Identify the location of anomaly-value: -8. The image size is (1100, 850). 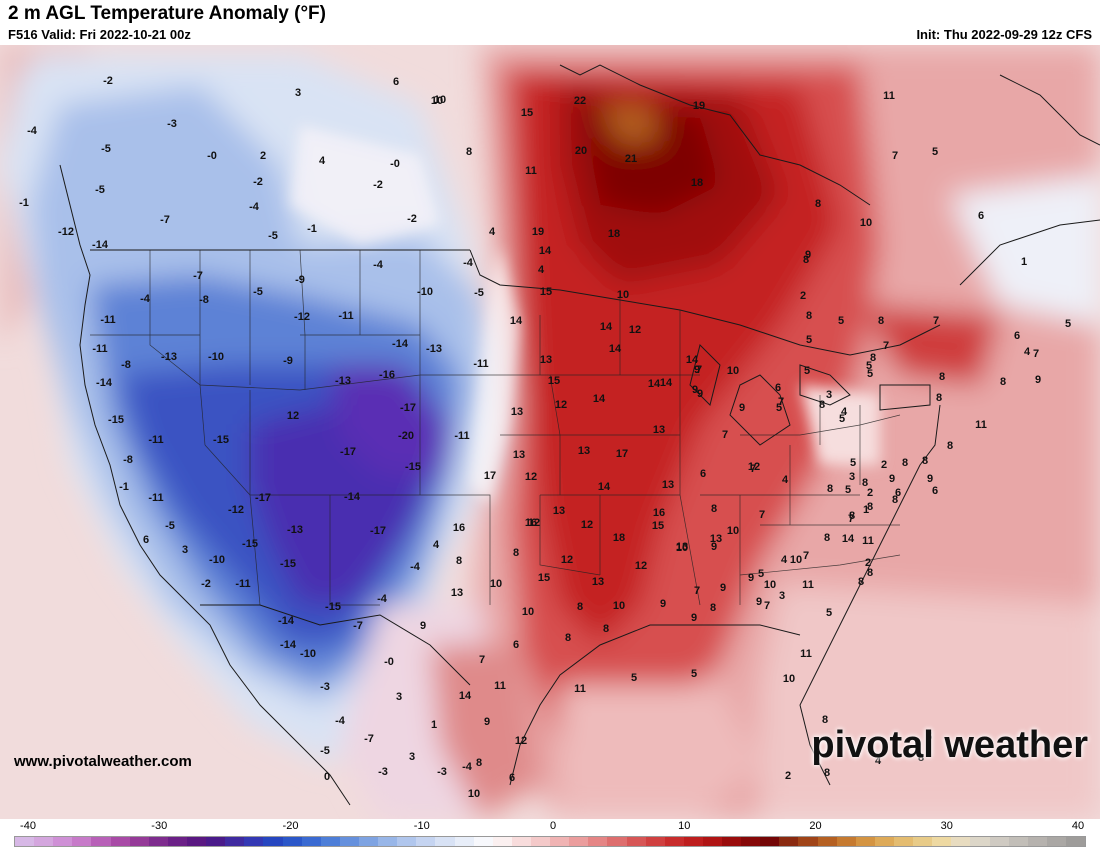
(204, 300).